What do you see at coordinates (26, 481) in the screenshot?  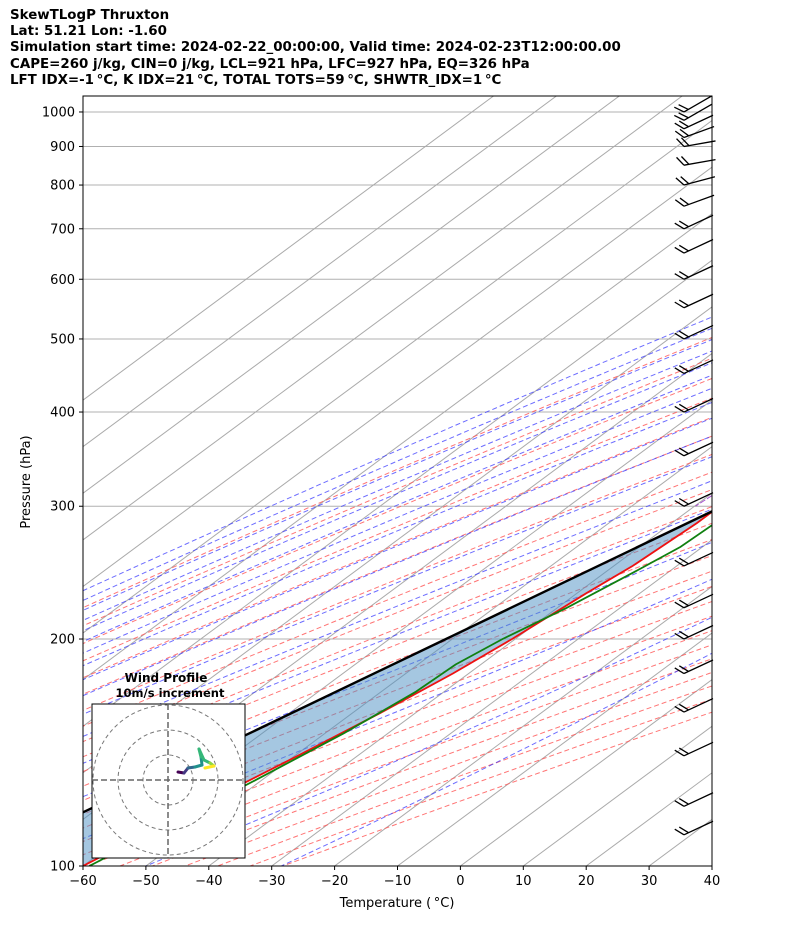 I see `y-axis-label: Pressure (hPa)` at bounding box center [26, 481].